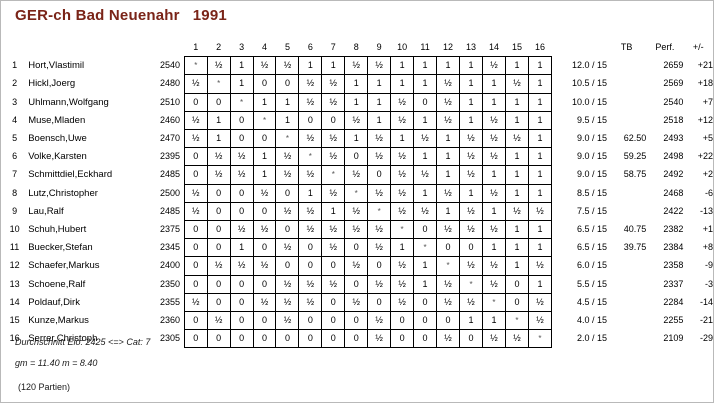 The height and width of the screenshot is (403, 714). I want to click on result-cell-r11-c4: 0, so click(264, 248).